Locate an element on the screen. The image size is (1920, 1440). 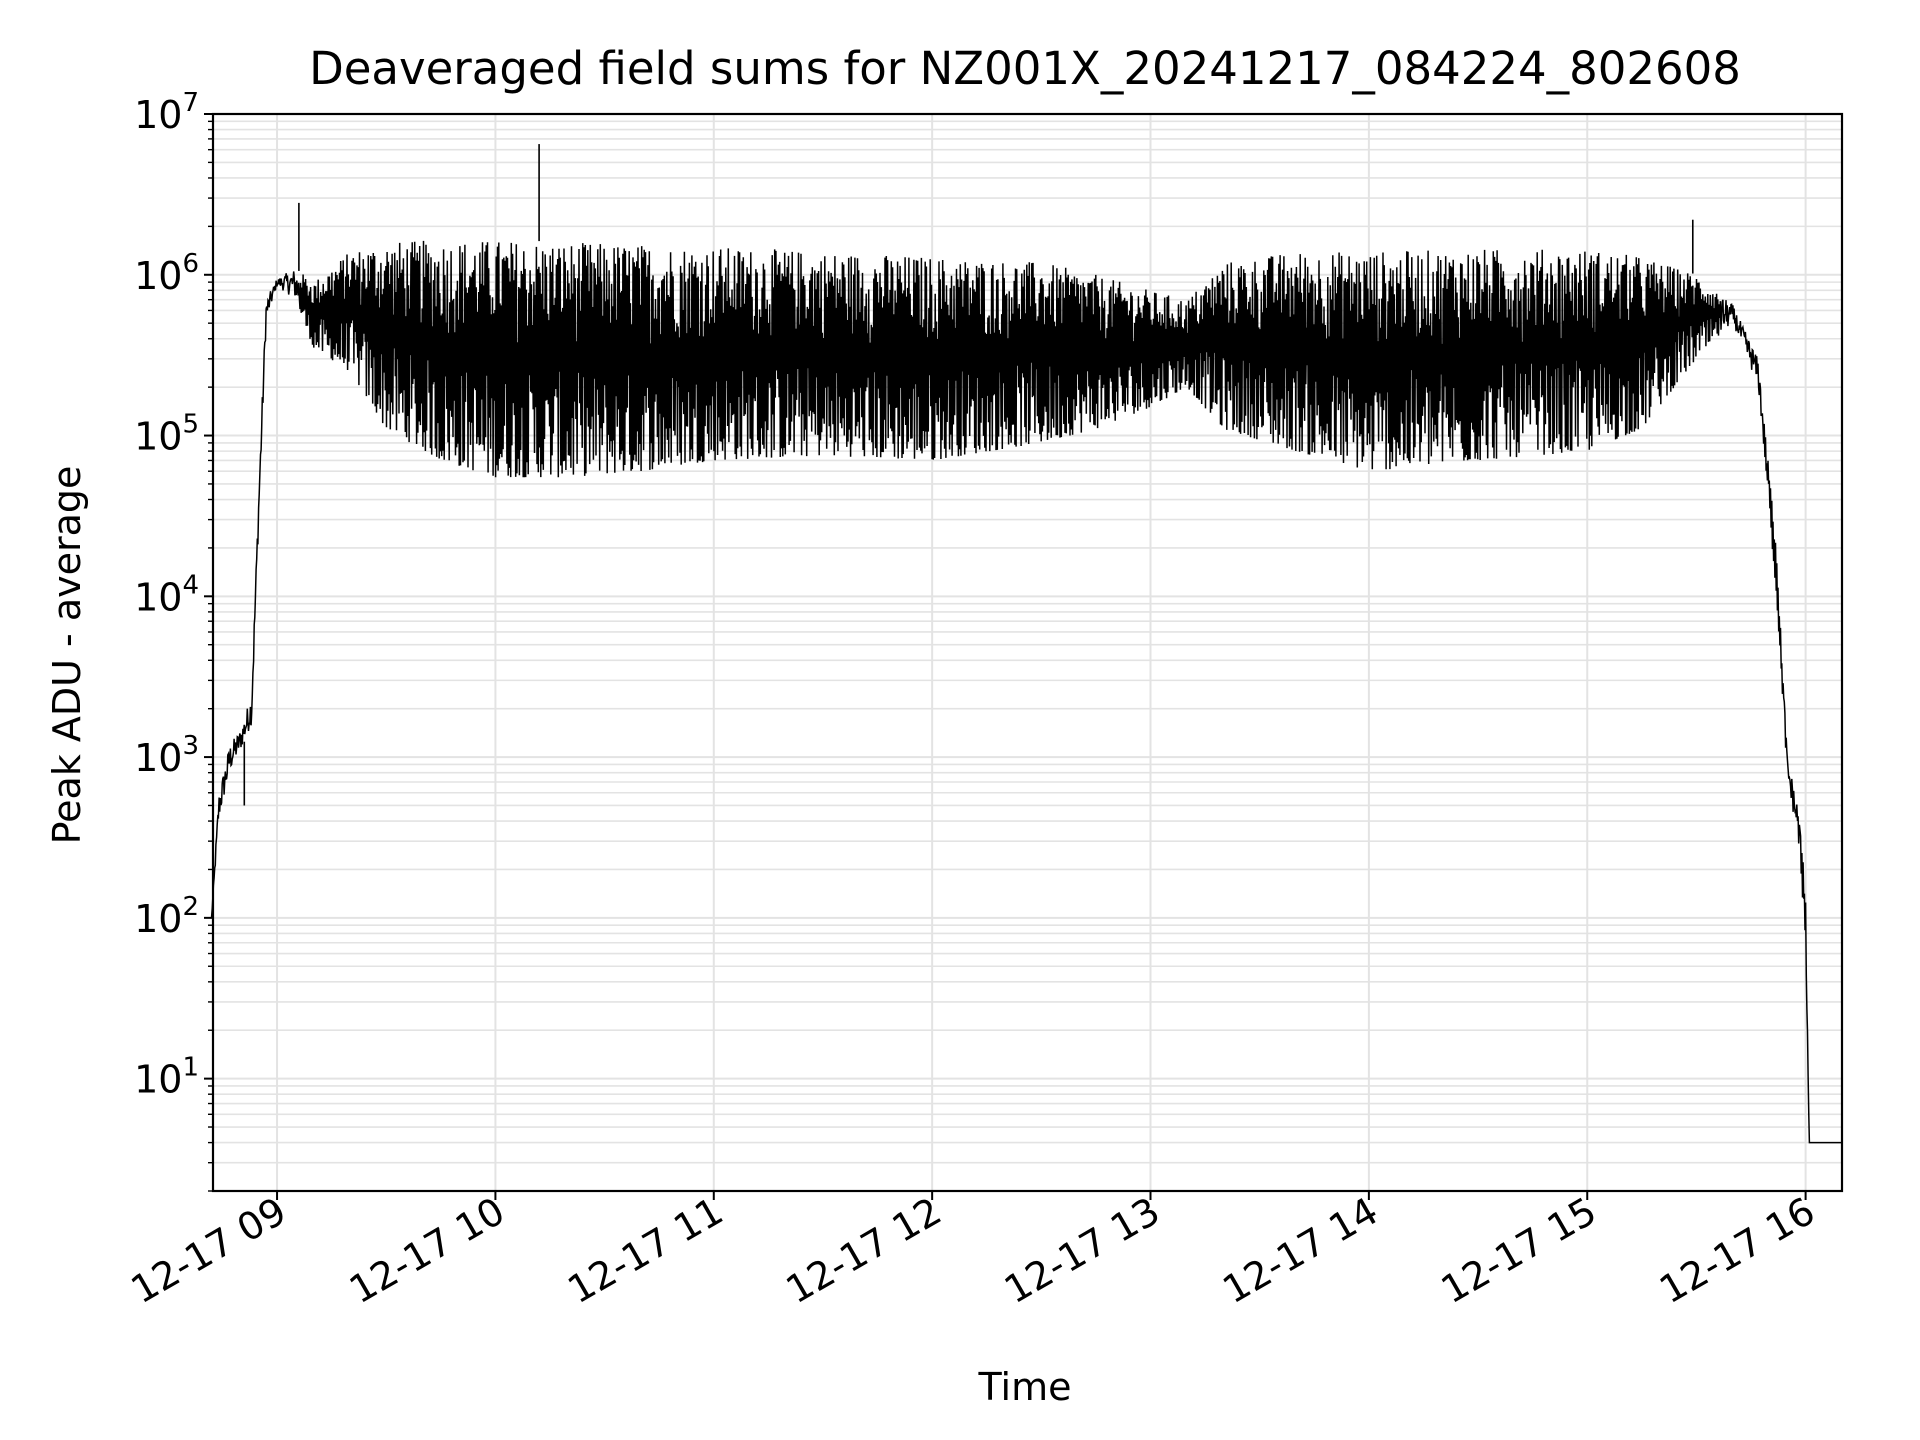
y-tick-label: 101 is located at coordinates (166, 1077).